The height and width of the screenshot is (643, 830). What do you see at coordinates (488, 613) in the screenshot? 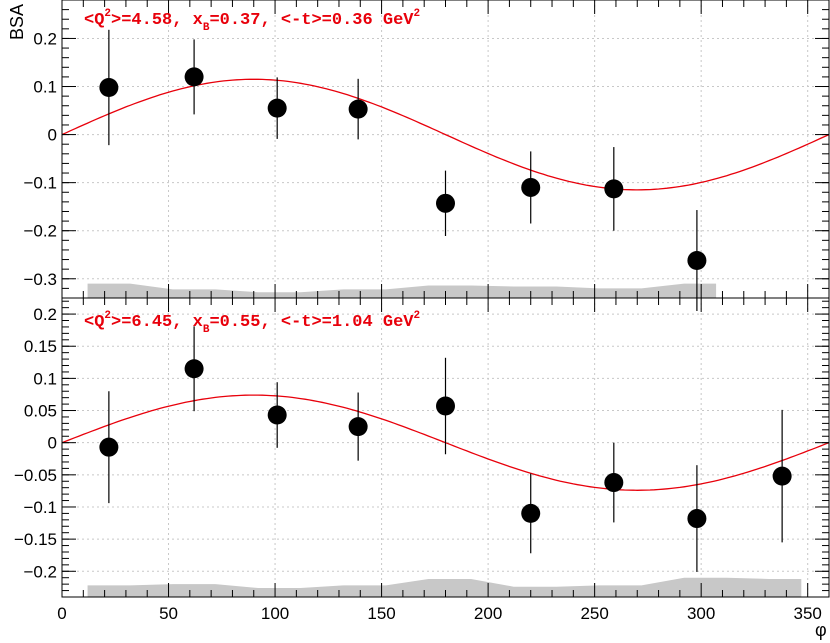
I see `x-tick-label: 200` at bounding box center [488, 613].